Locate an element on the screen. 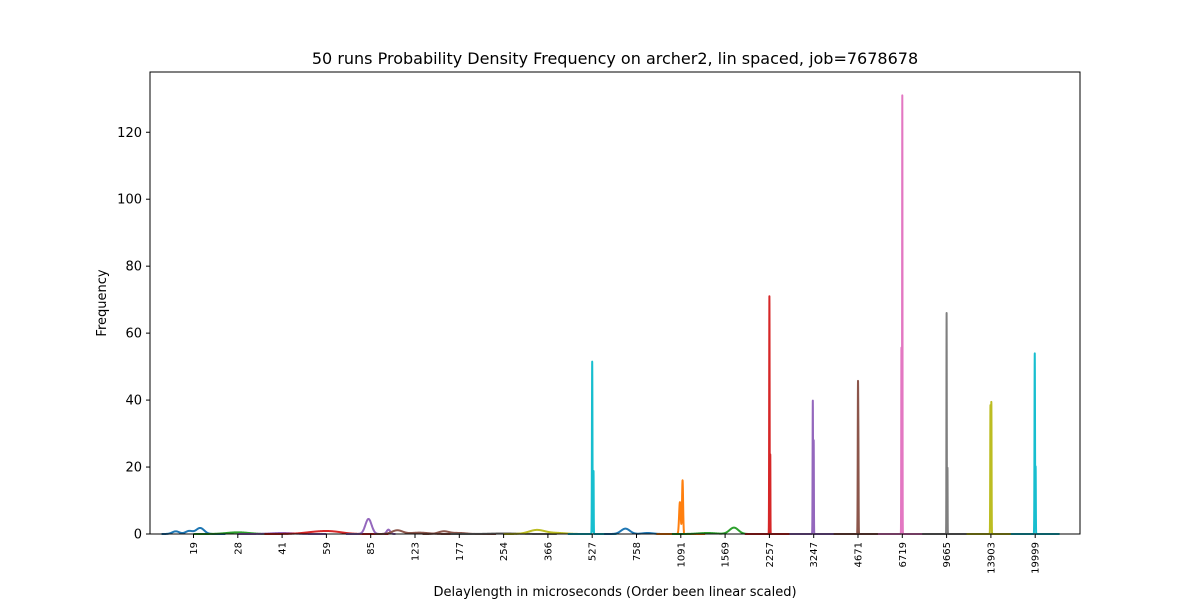  x-tick-label: 527 is located at coordinates (593, 551).